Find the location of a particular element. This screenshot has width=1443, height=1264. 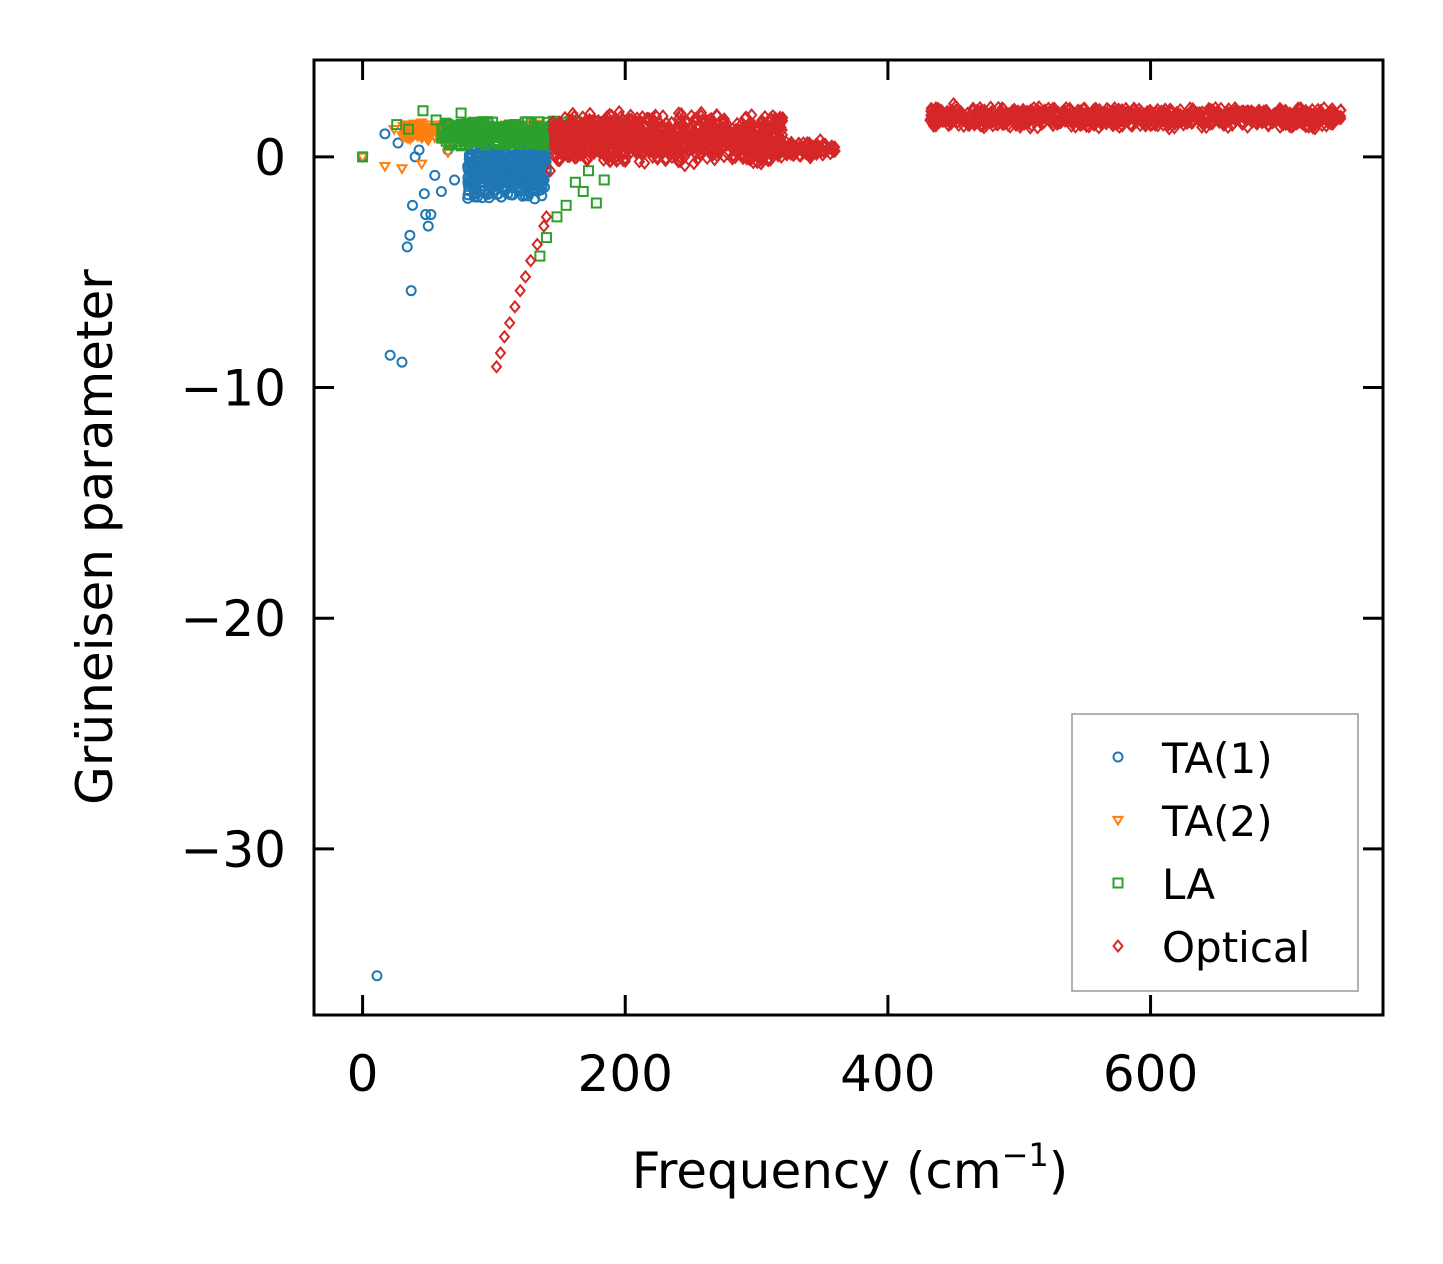

legend-marker-ta2 is located at coordinates (1118, 821).